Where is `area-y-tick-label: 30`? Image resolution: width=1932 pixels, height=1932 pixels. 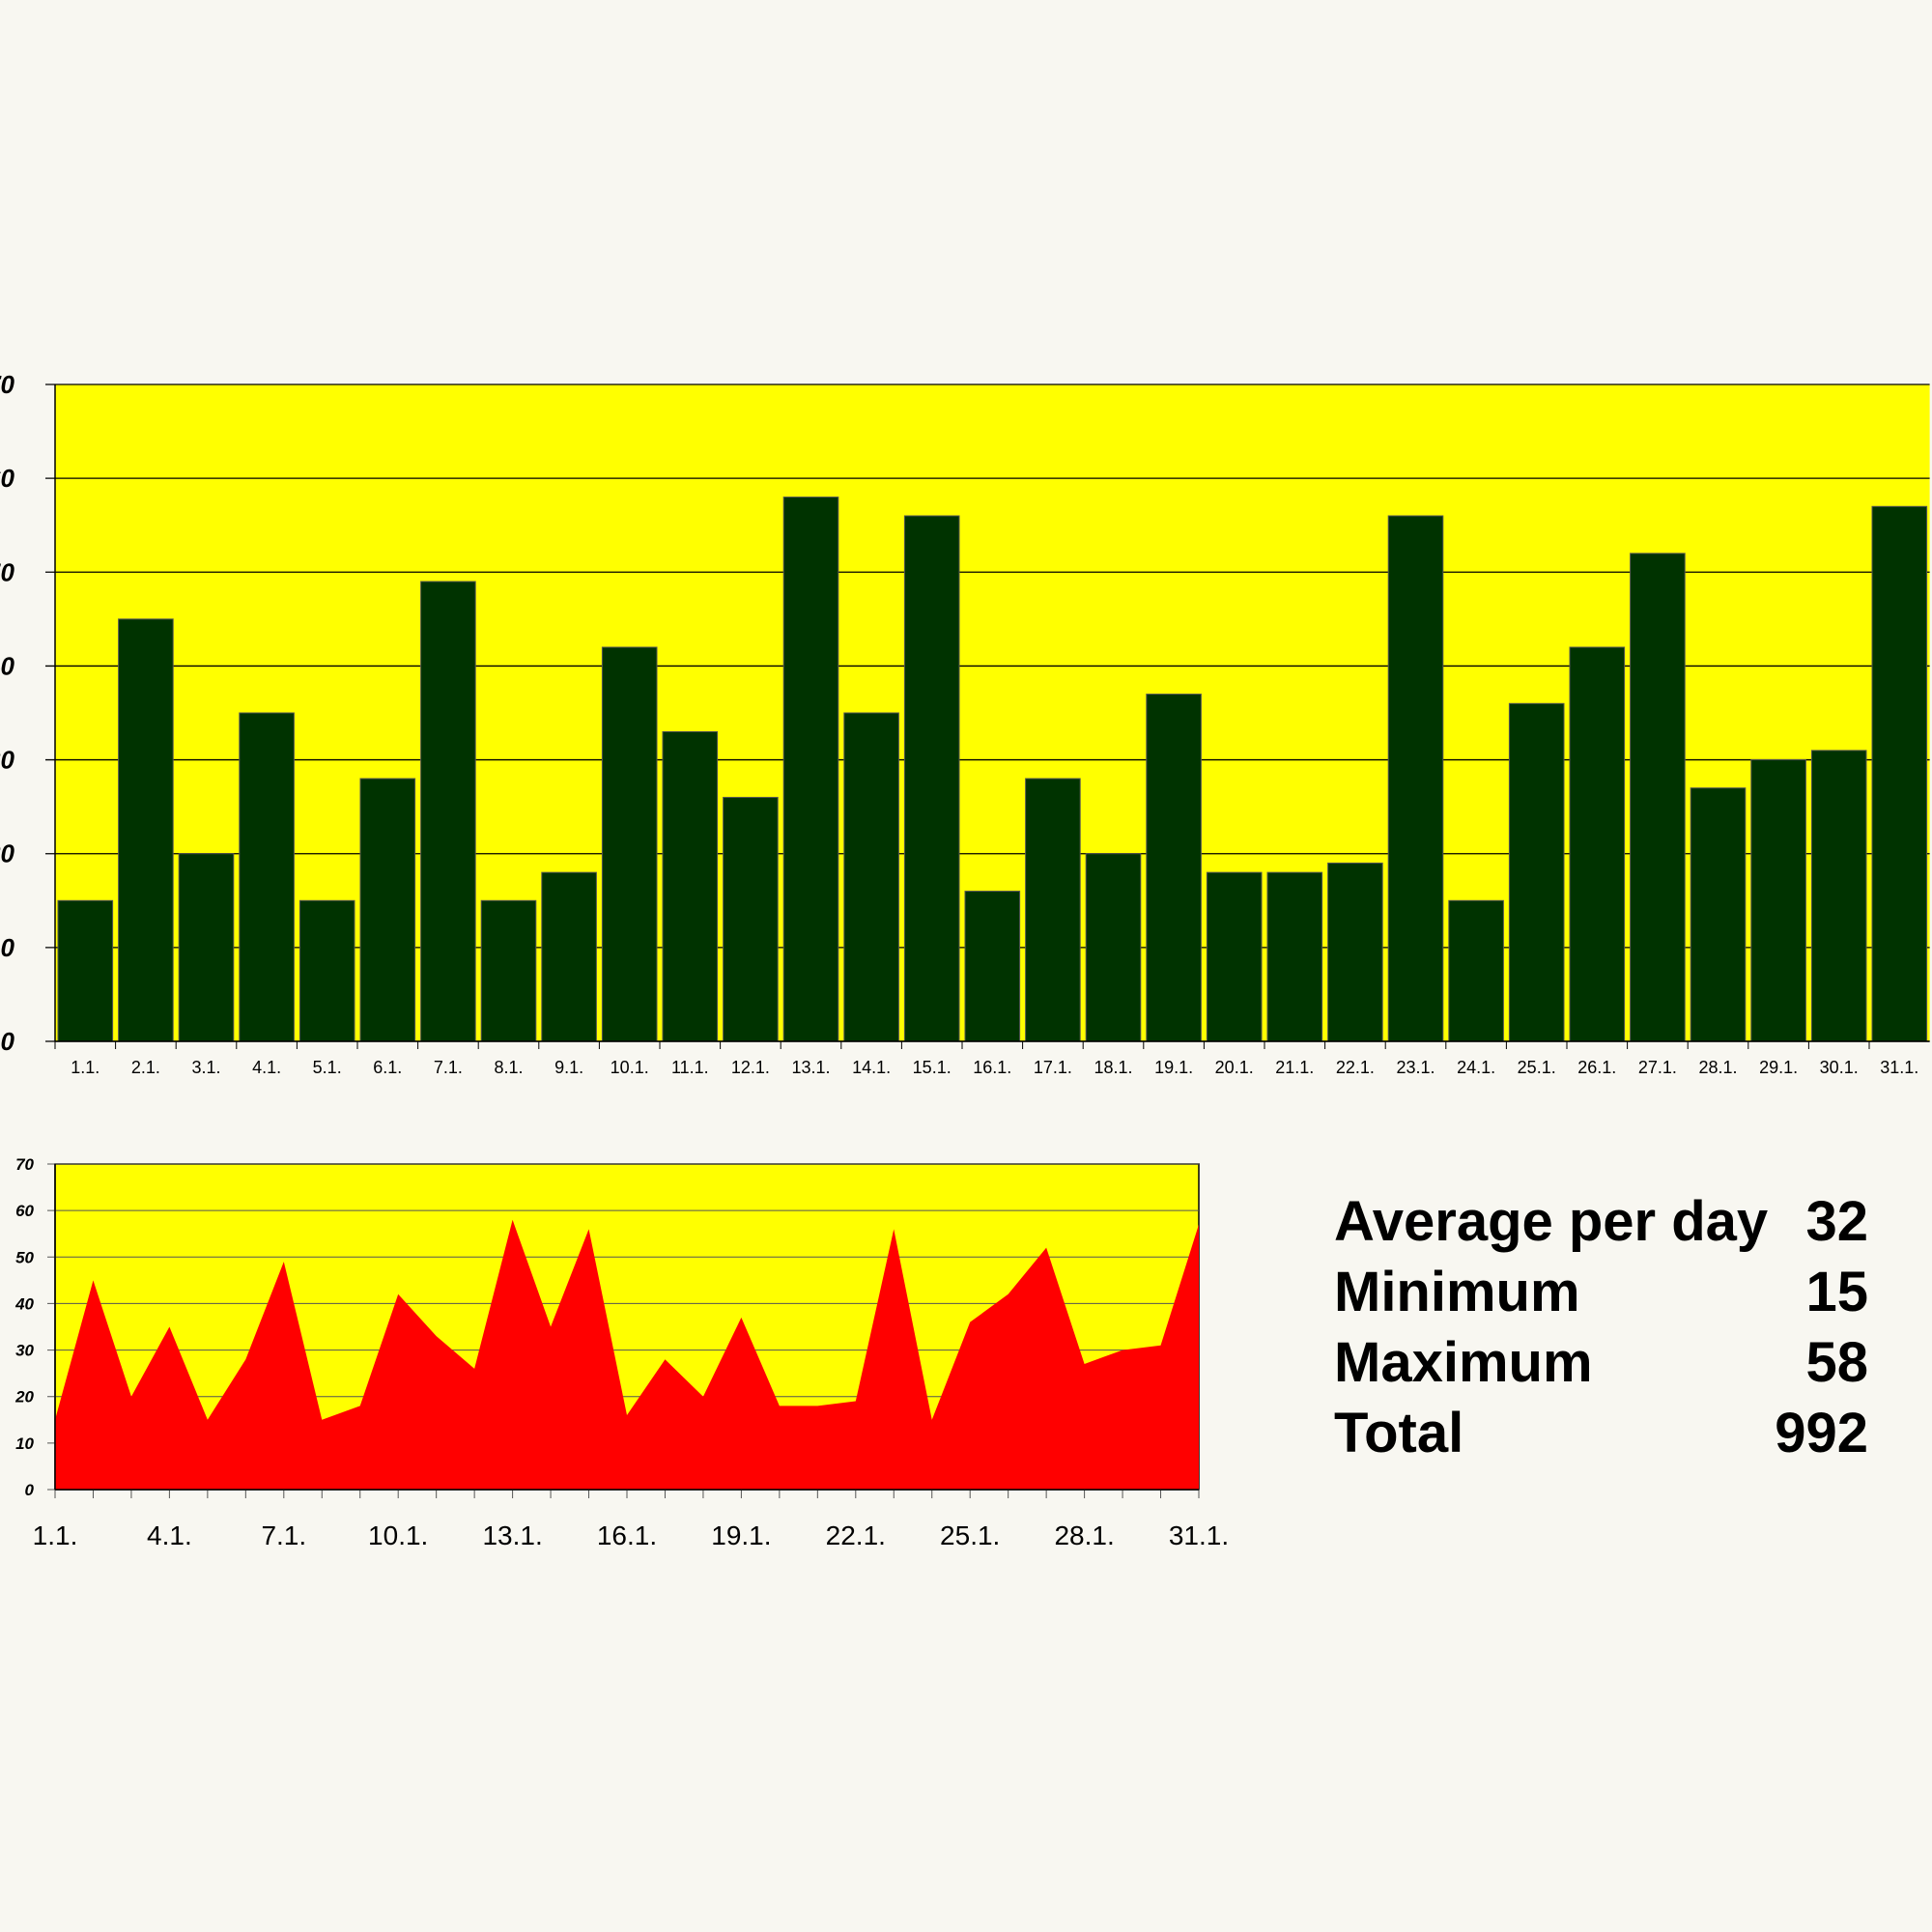
area-y-tick-label: 30 is located at coordinates (24, 1351).